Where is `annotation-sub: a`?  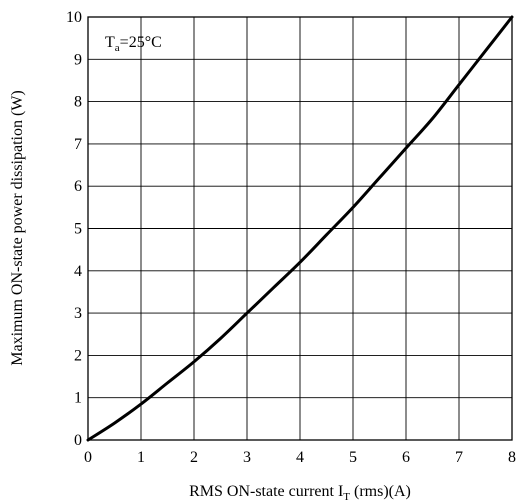
annotation-sub: a is located at coordinates (117, 48).